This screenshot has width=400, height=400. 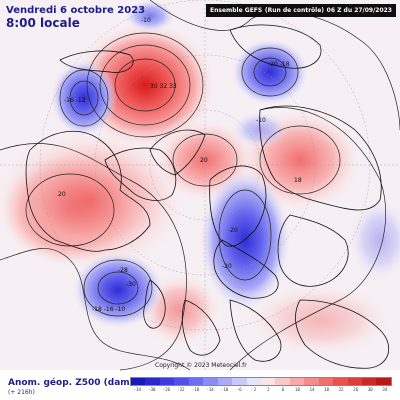 I want to click on legend-tick-label: -30, so click(x=152, y=389).